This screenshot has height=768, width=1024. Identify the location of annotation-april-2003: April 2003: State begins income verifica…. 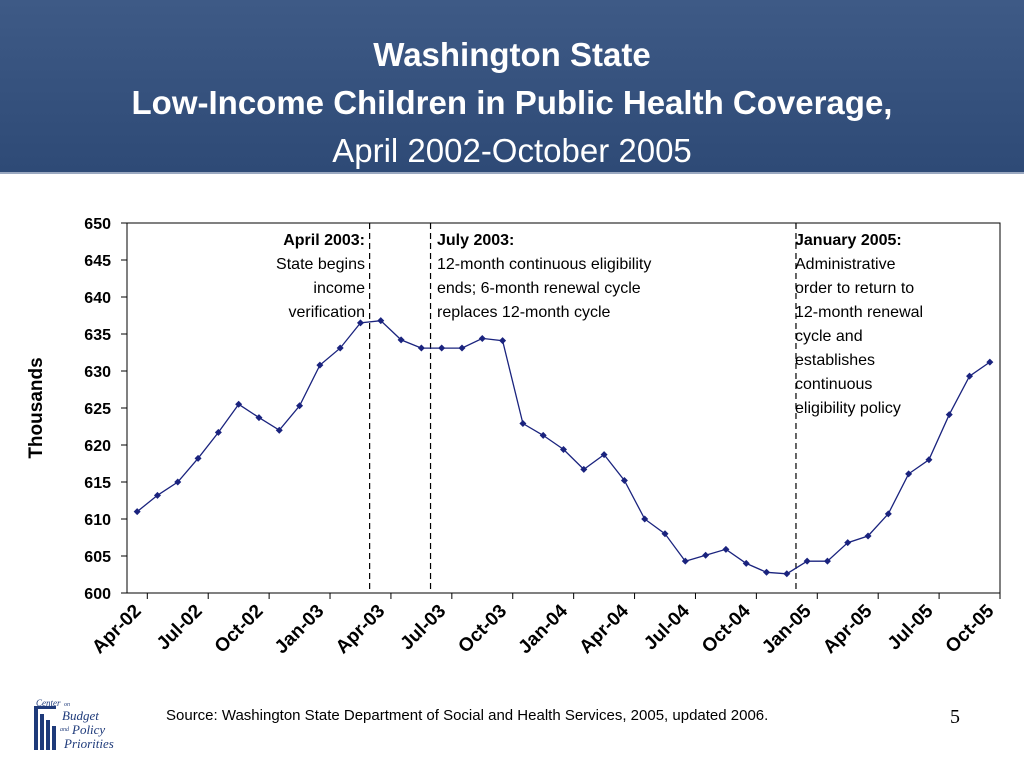
(287, 277).